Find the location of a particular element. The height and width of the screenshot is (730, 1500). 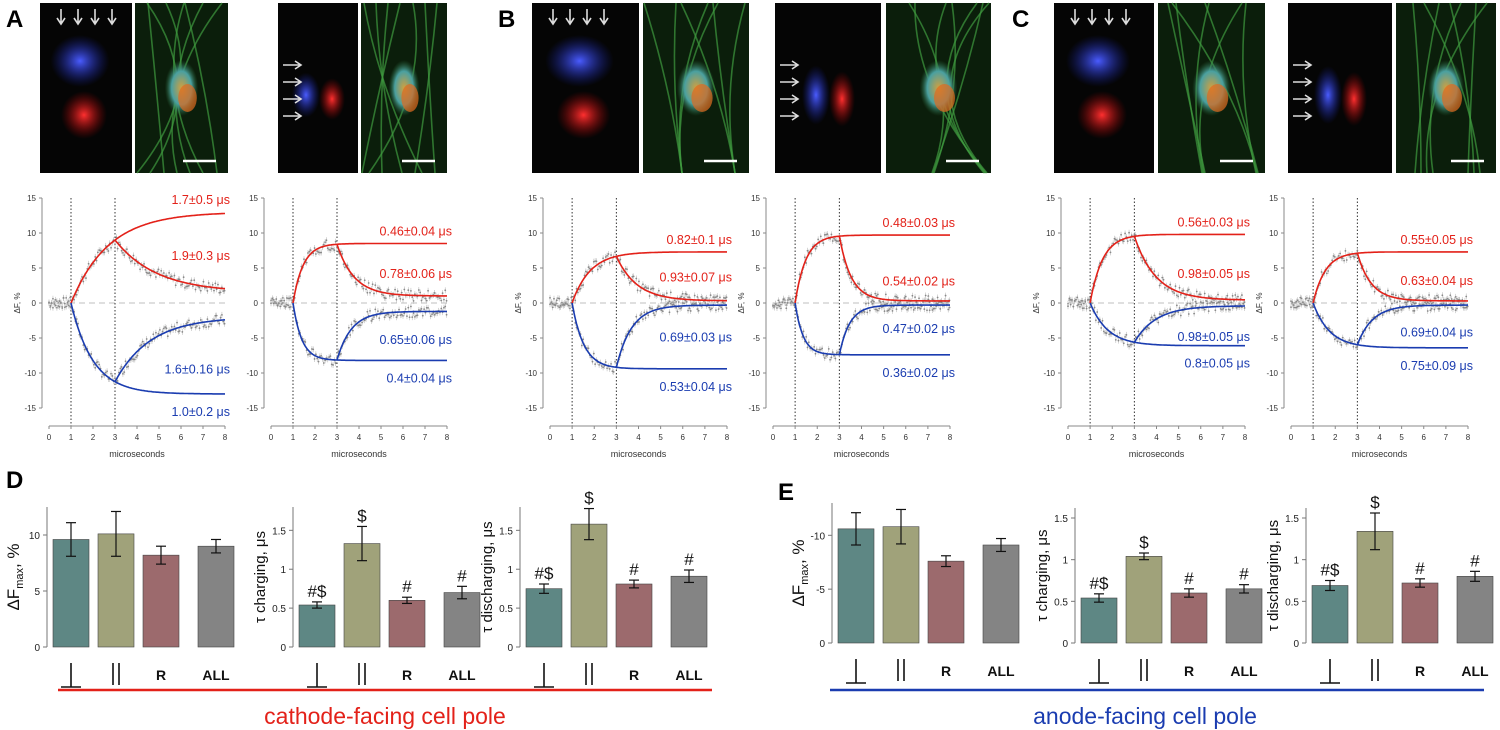

bar-tick-label: 1 is located at coordinates (283, 570).